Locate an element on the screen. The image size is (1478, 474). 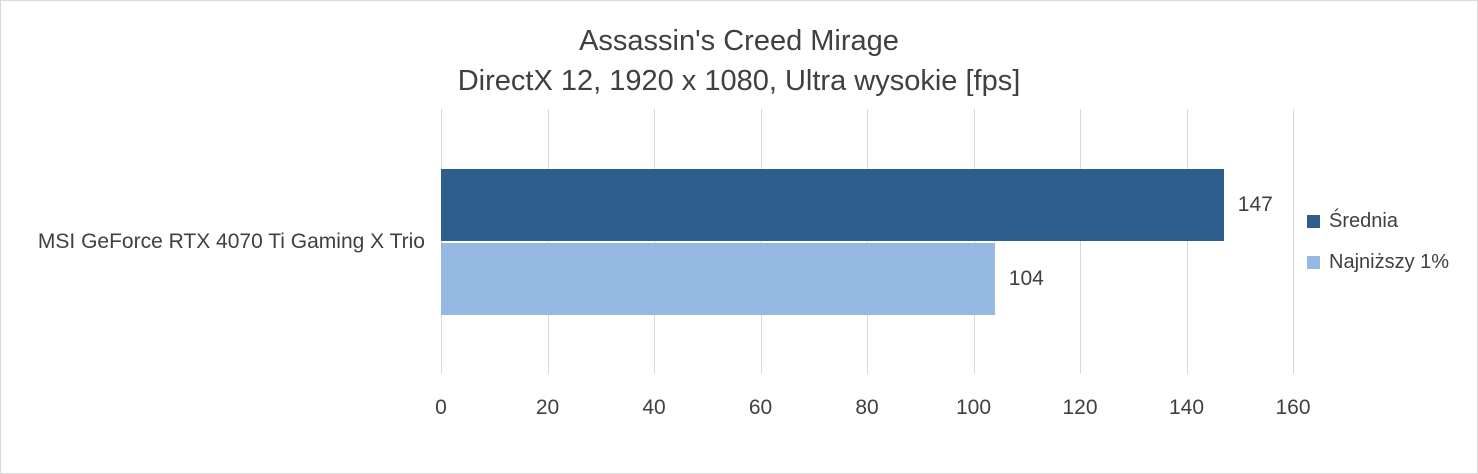
legend-label-1: Najniższy 1% is located at coordinates (1389, 261).